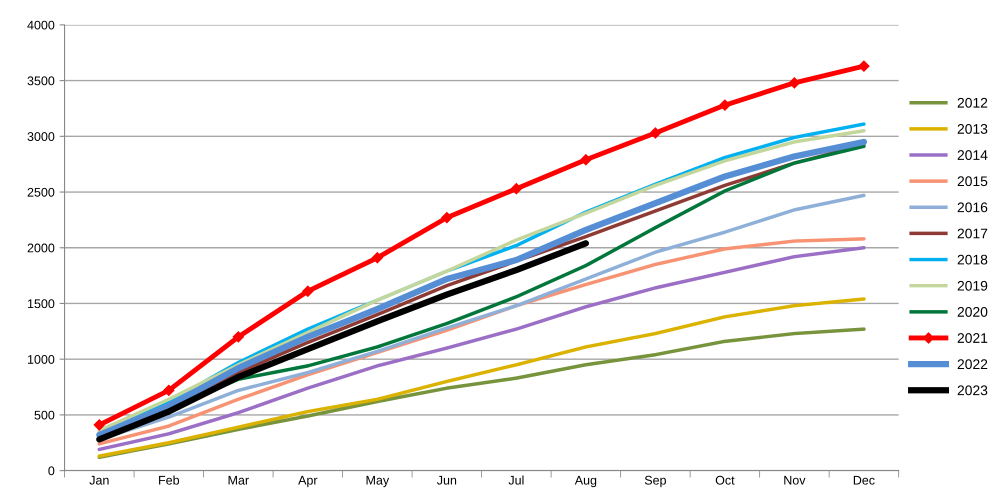 The image size is (993, 498). What do you see at coordinates (725, 480) in the screenshot?
I see `x-tick-label: Oct` at bounding box center [725, 480].